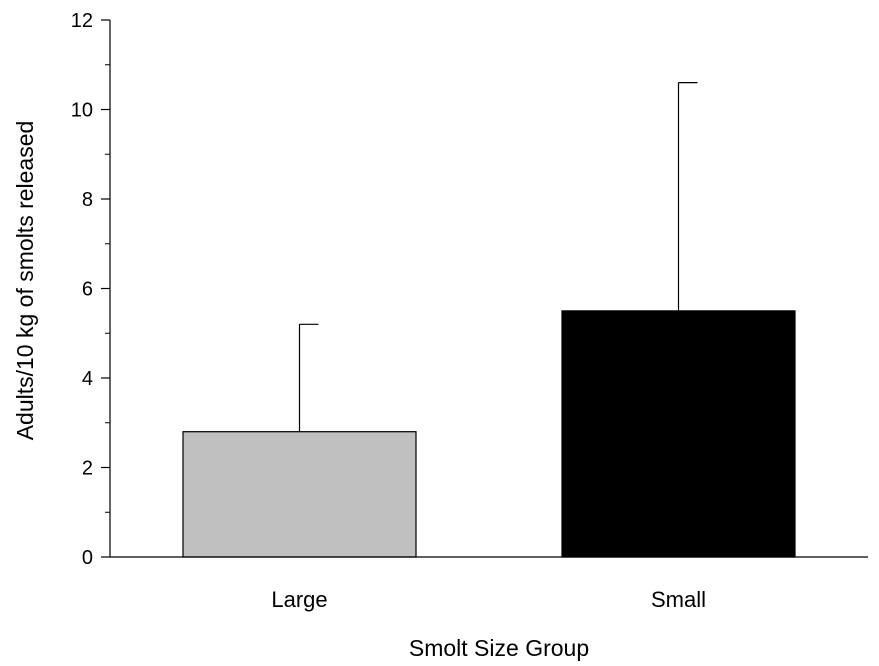 This screenshot has height=666, width=879. I want to click on y-axis-title: Adults/10 kg of smolts released, so click(25, 281).